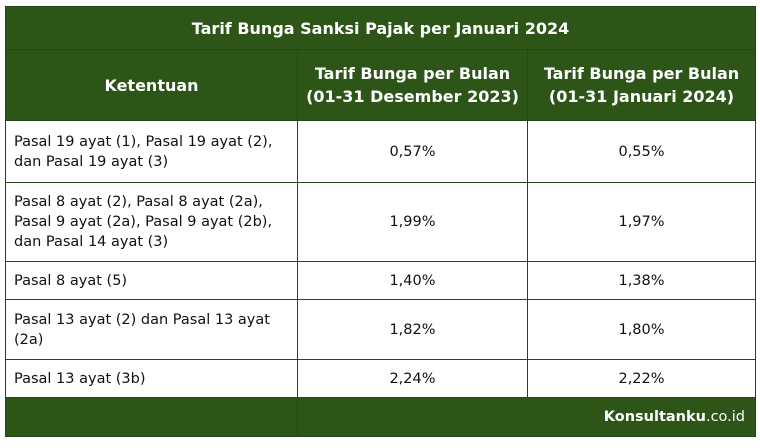  I want to click on header-januari-line1: Tarif Bunga per Bulan, so click(641, 73).